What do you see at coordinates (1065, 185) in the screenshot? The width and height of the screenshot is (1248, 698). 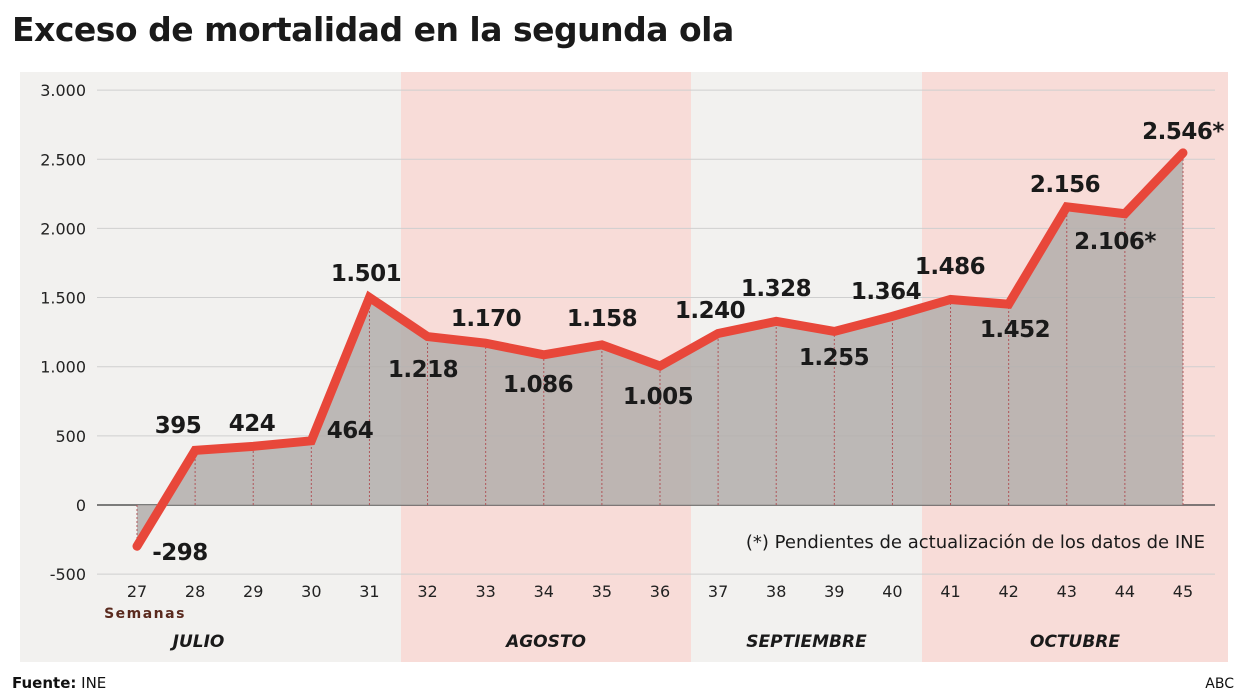 I see `data-label: 2.156` at bounding box center [1065, 185].